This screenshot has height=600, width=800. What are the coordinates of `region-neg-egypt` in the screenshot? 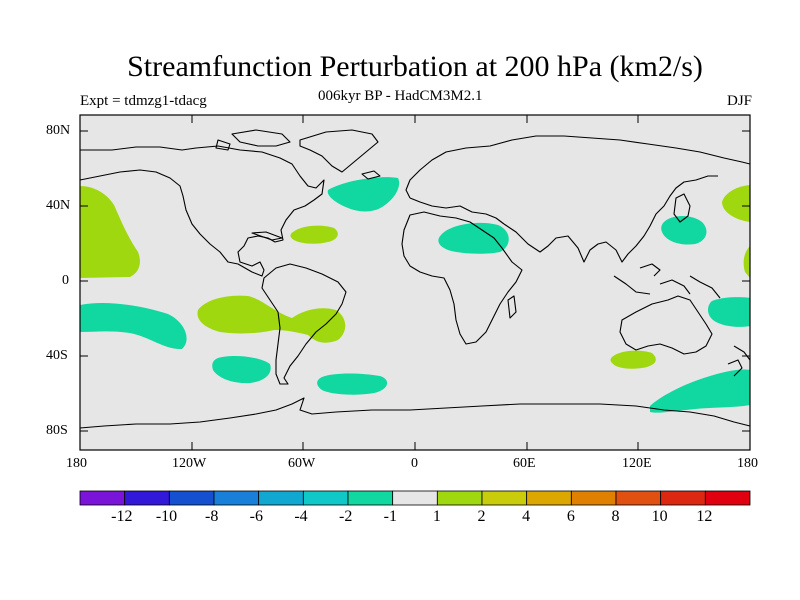 It's located at (473, 238).